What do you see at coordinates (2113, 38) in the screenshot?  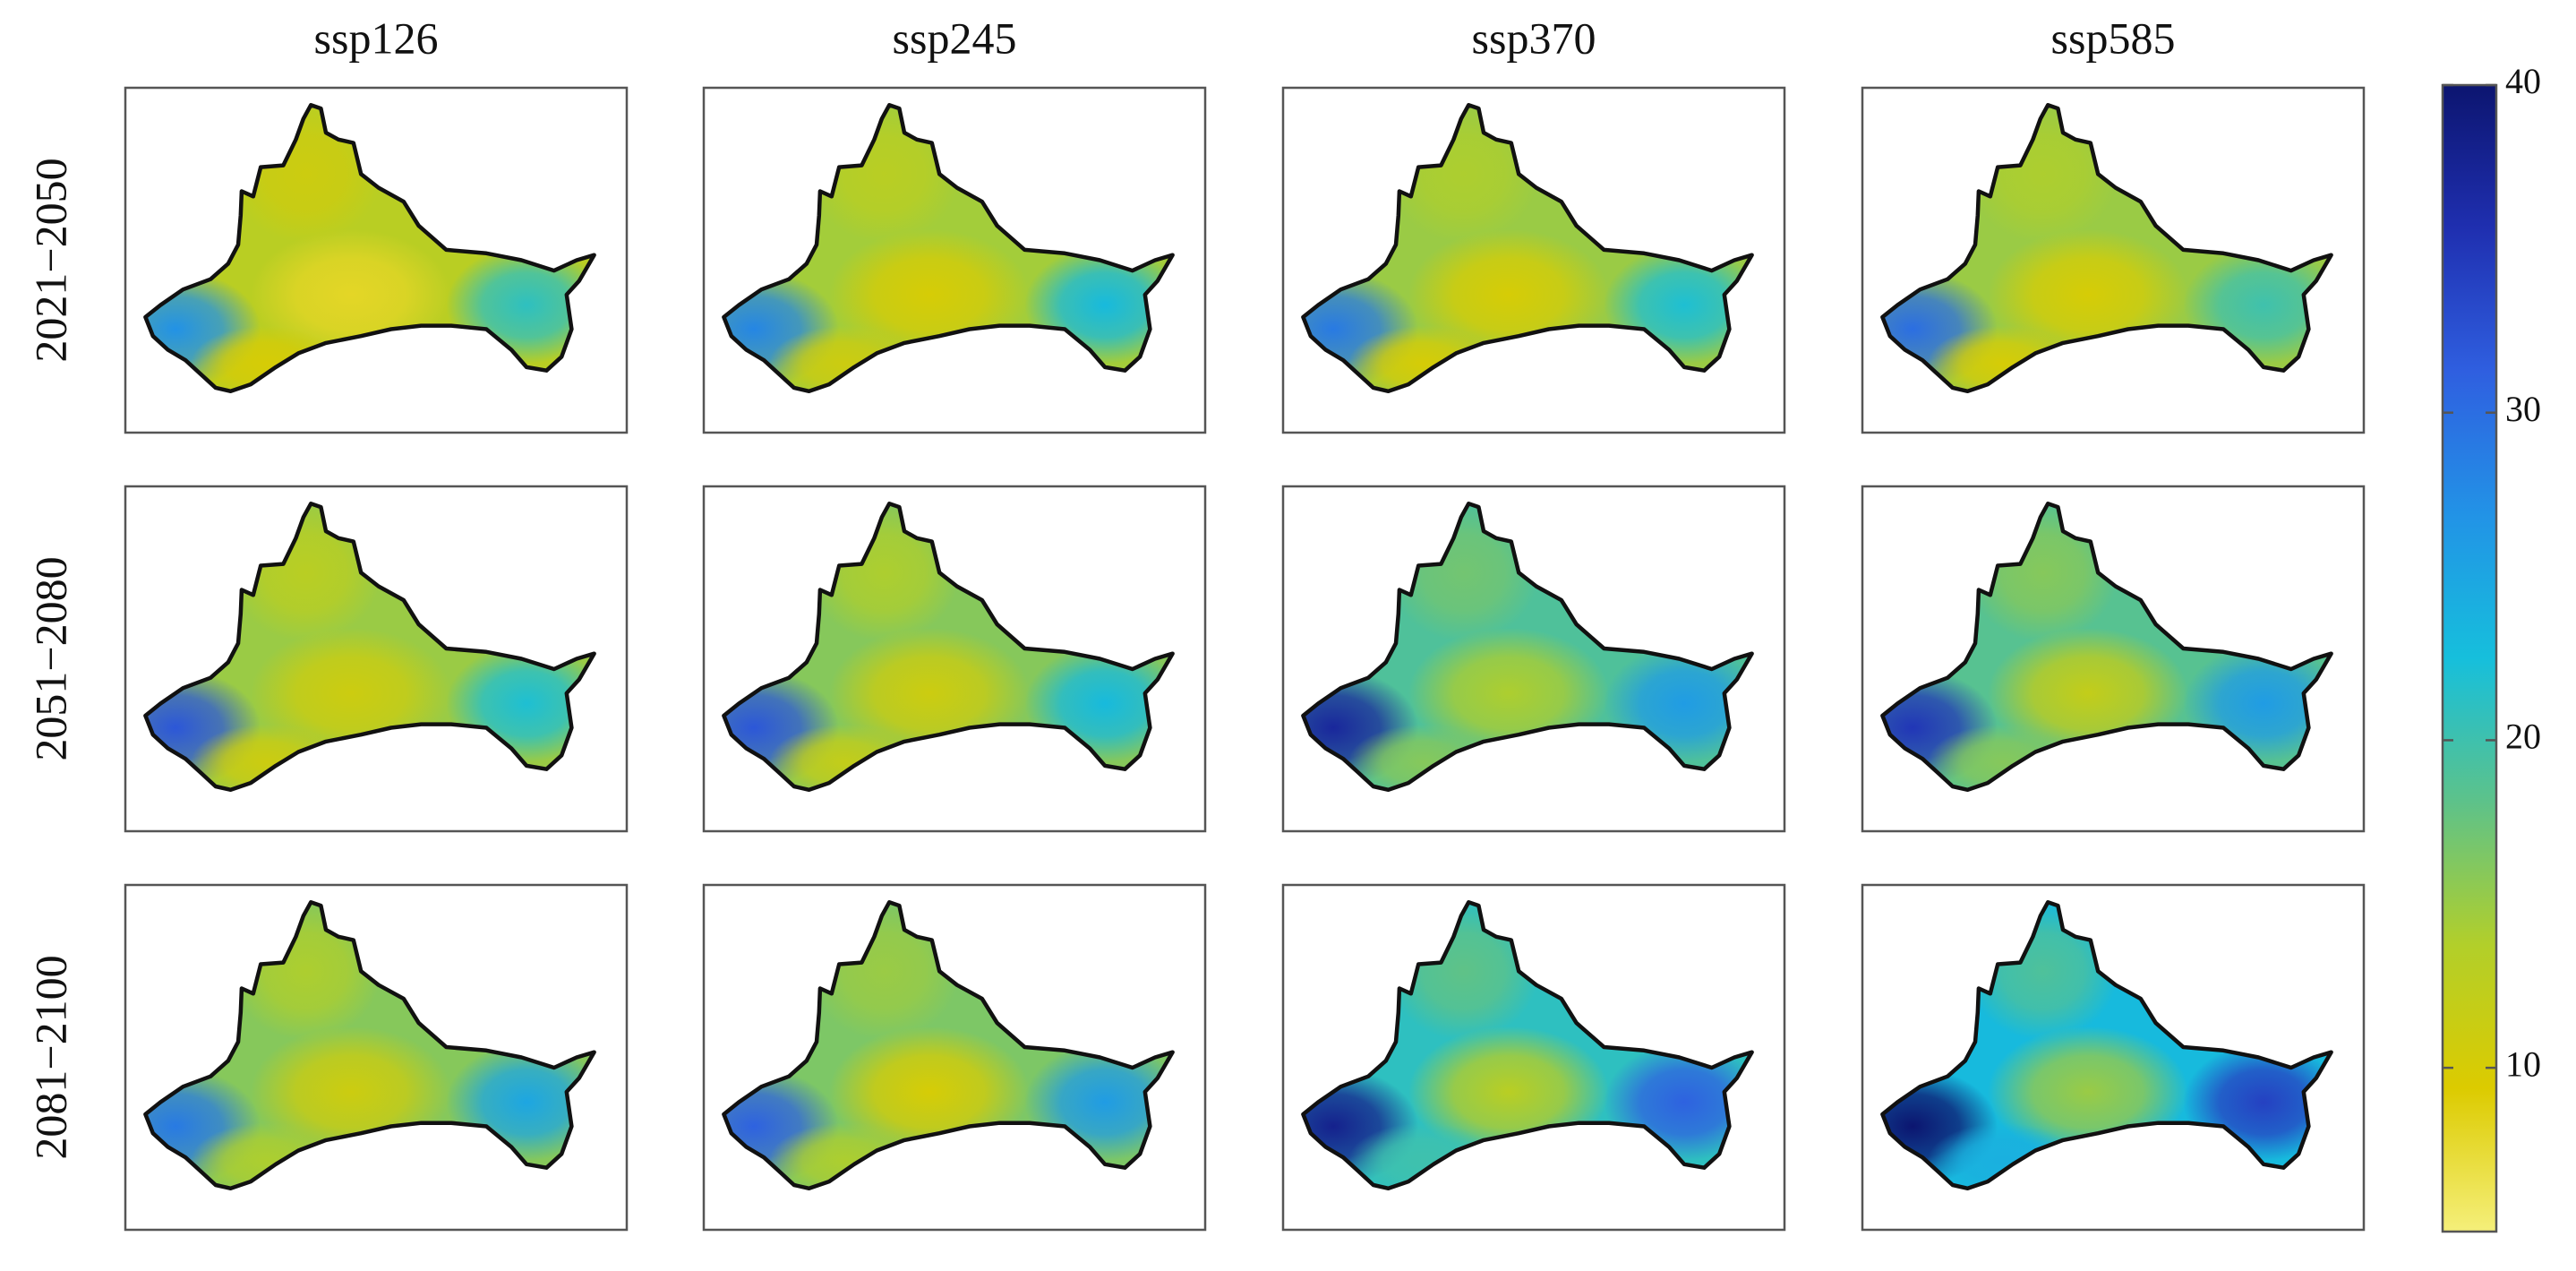 I see `column-title: ssp585` at bounding box center [2113, 38].